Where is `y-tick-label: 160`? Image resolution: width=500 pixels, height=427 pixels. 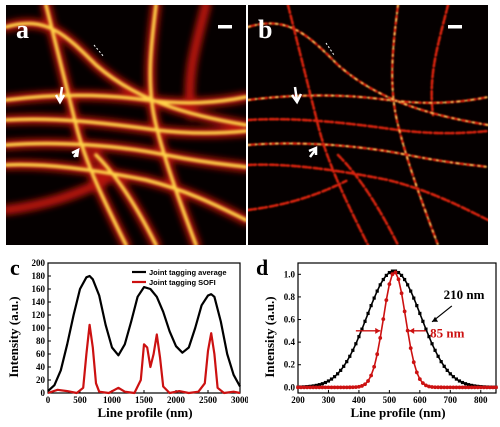 y-tick-label: 160 is located at coordinates (39, 289).